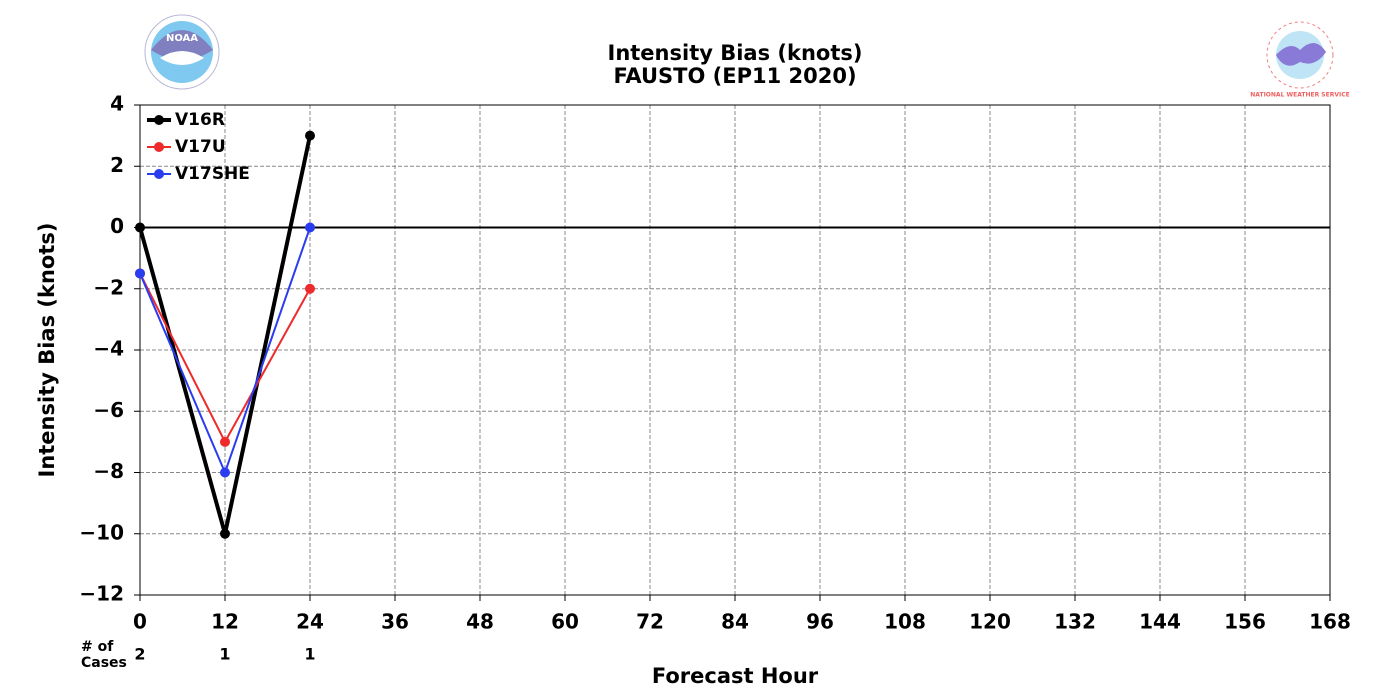 The image size is (1400, 700). What do you see at coordinates (47, 350) in the screenshot?
I see `y-axis-label: Intensity Bias (knots)` at bounding box center [47, 350].